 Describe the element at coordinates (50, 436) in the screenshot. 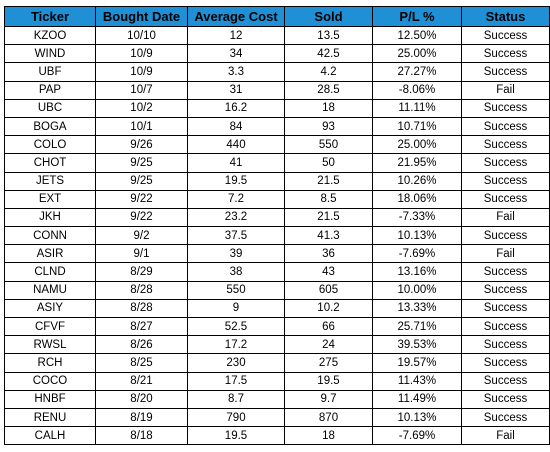

I see `cell-ticker: CALH` at that location.